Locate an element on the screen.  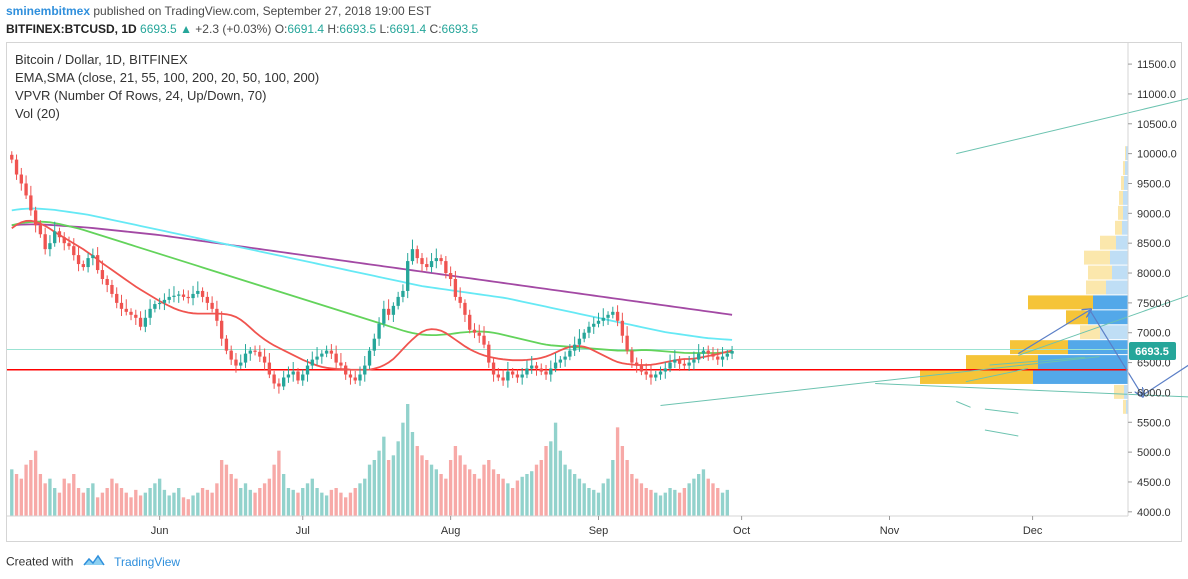
last-price-label: 6693.5 is located at coordinates (1152, 352).